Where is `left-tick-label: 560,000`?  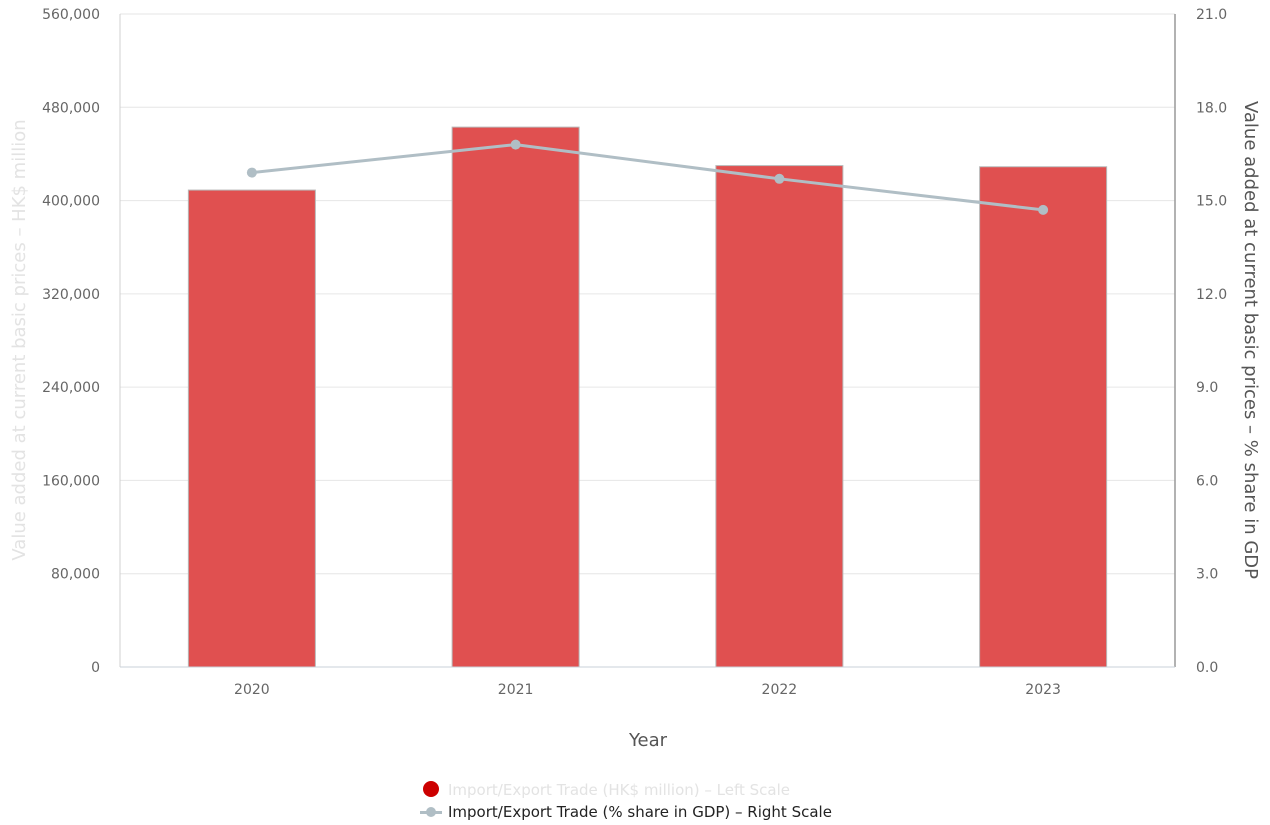
left-tick-label: 560,000 is located at coordinates (71, 15).